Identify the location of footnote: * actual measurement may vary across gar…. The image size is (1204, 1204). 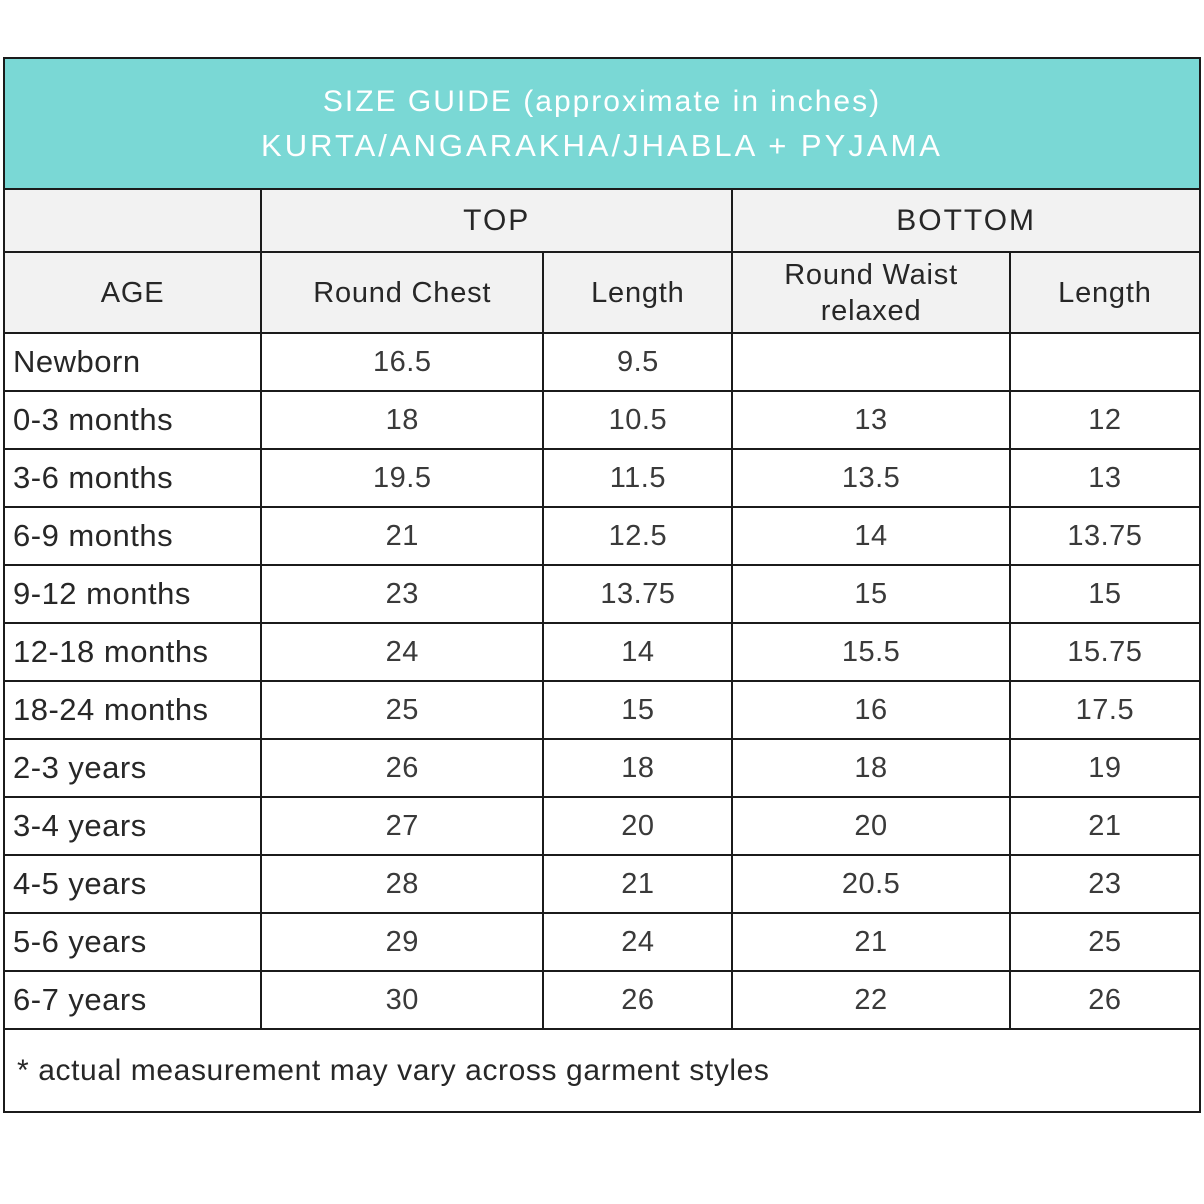
(602, 1070).